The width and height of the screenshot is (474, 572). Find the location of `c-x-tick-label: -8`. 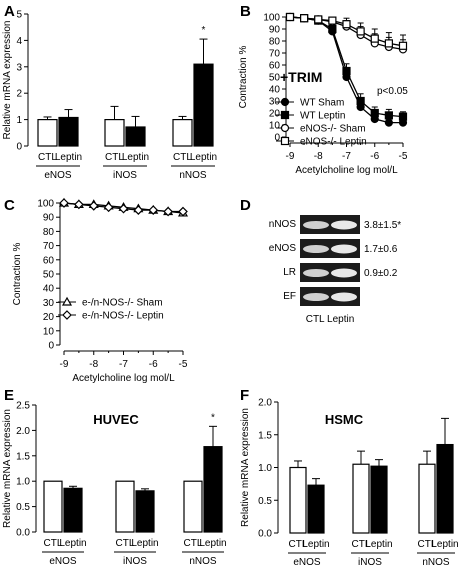

c-x-tick-label: -8 is located at coordinates (93, 364).